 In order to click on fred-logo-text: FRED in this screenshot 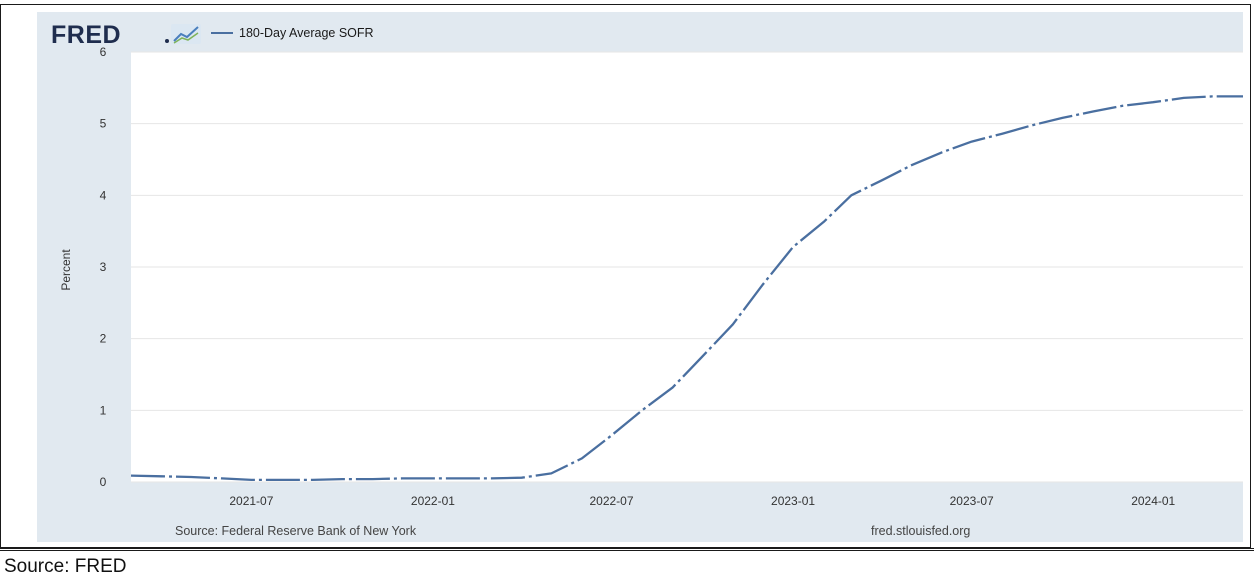, I will do `click(86, 35)`.